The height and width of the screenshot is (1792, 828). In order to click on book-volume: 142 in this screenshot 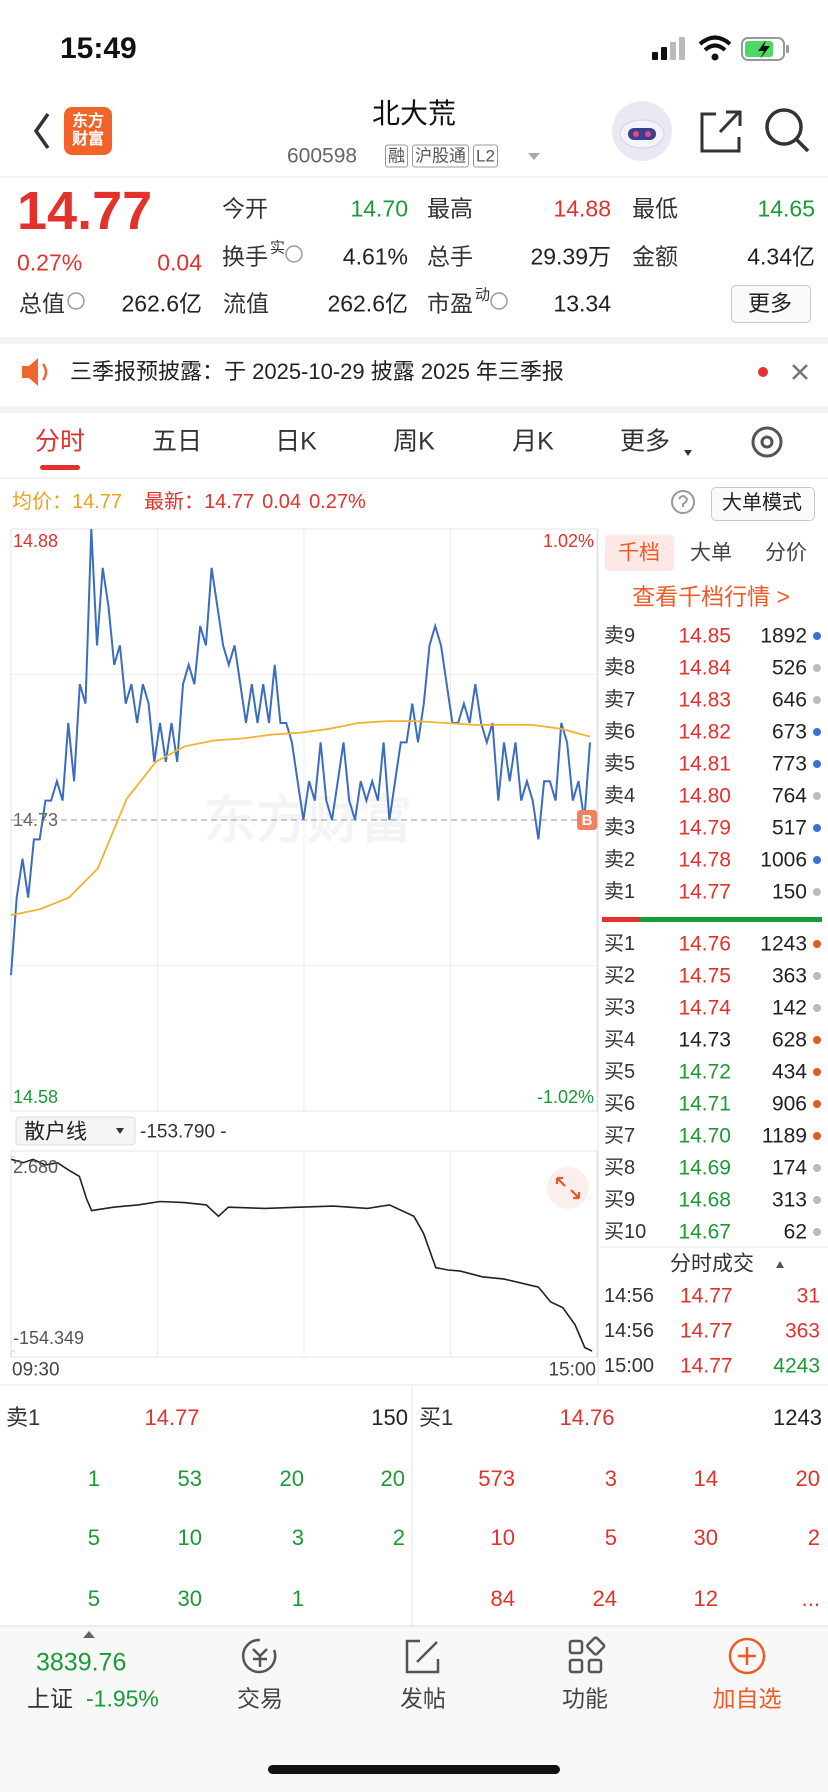, I will do `click(789, 1008)`.